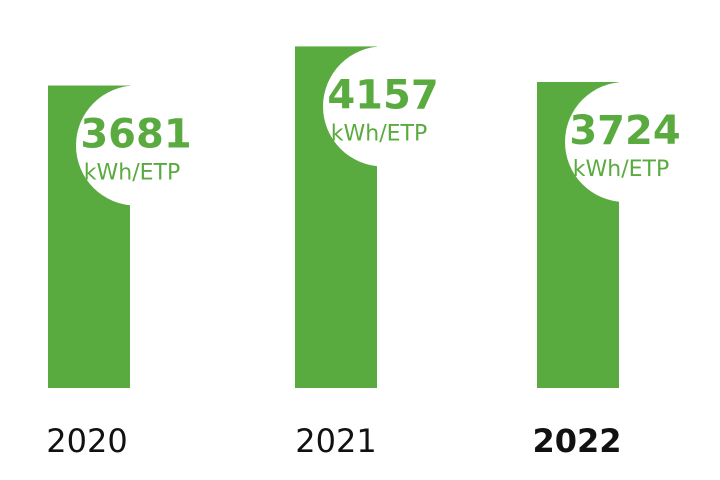  What do you see at coordinates (576, 441) in the screenshot?
I see `year-label-2022: 2022` at bounding box center [576, 441].